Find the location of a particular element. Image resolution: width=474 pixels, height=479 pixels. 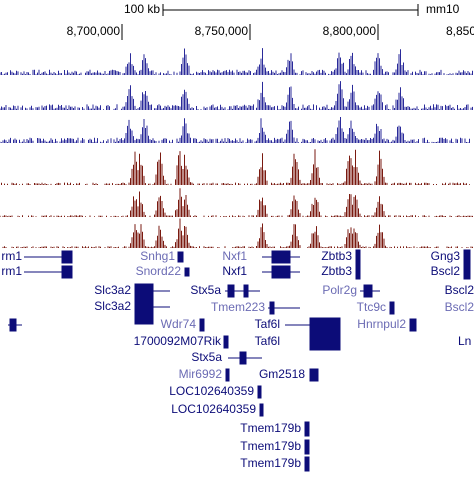

gene-label: Polr2g is located at coordinates (339, 290).